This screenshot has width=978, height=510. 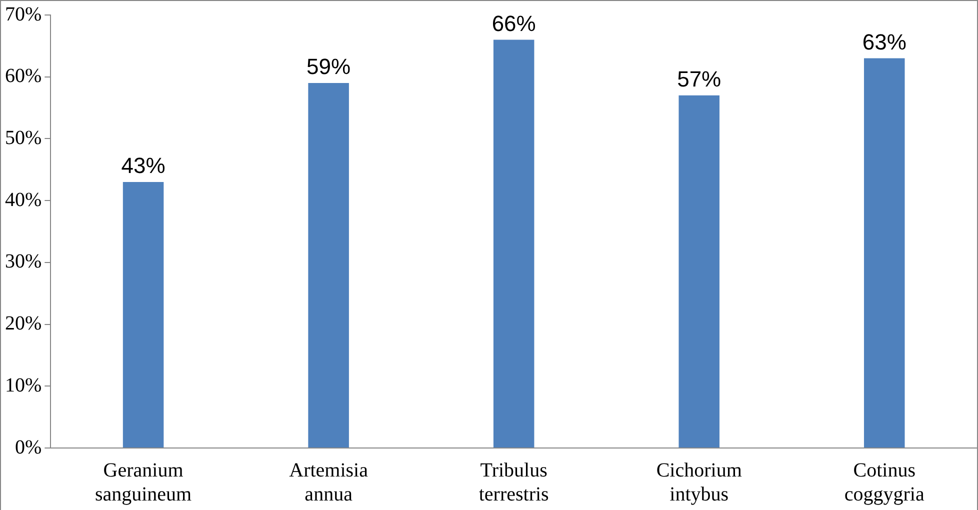 I want to click on data-label: 43%, so click(x=143, y=165).